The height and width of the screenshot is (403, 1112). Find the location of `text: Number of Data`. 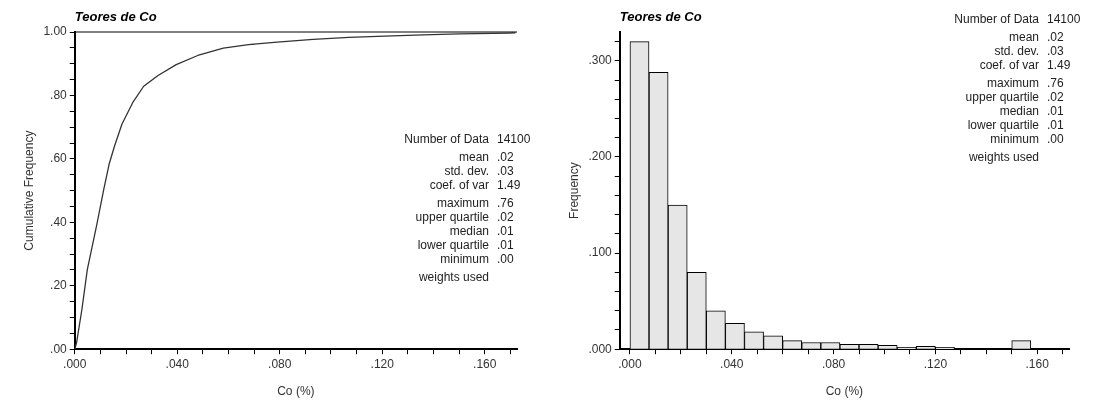

text: Number of Data is located at coordinates (997, 19).